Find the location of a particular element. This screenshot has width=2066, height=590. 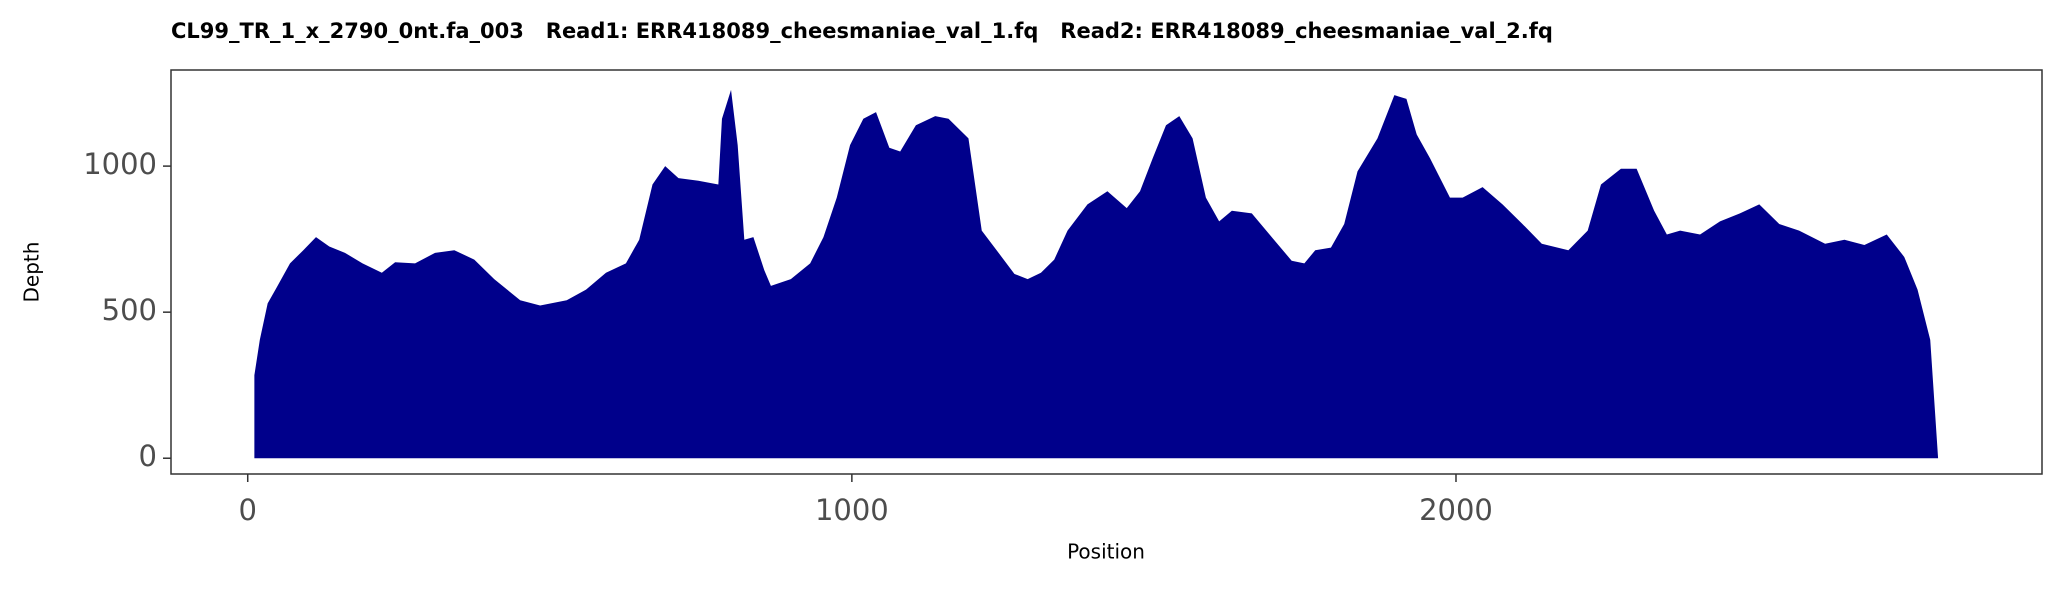

y-tick-label: 500 is located at coordinates (129, 310).